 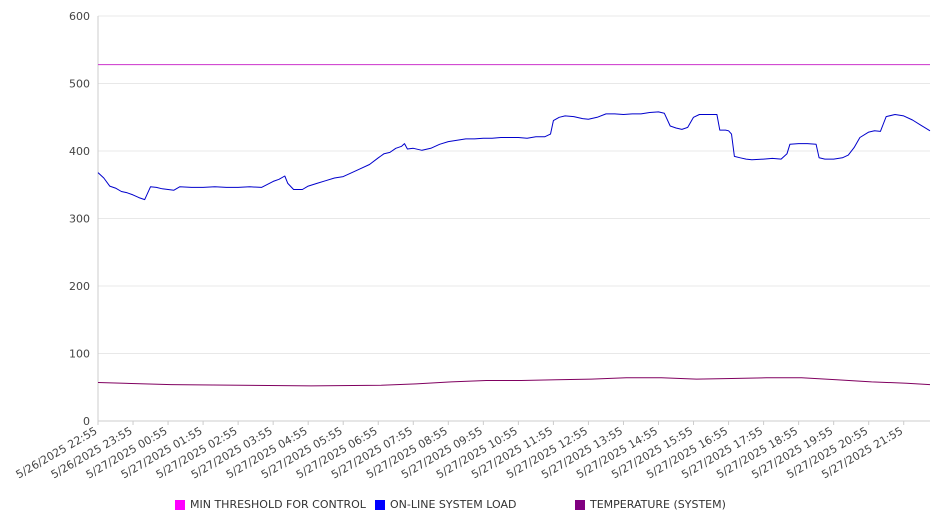 What do you see at coordinates (380, 504) in the screenshot?
I see `legend-swatch-system-load` at bounding box center [380, 504].